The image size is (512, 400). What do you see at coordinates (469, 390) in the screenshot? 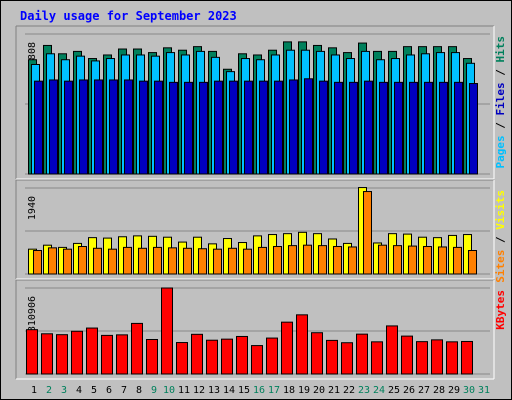
I see `day-label: 30` at bounding box center [469, 390].